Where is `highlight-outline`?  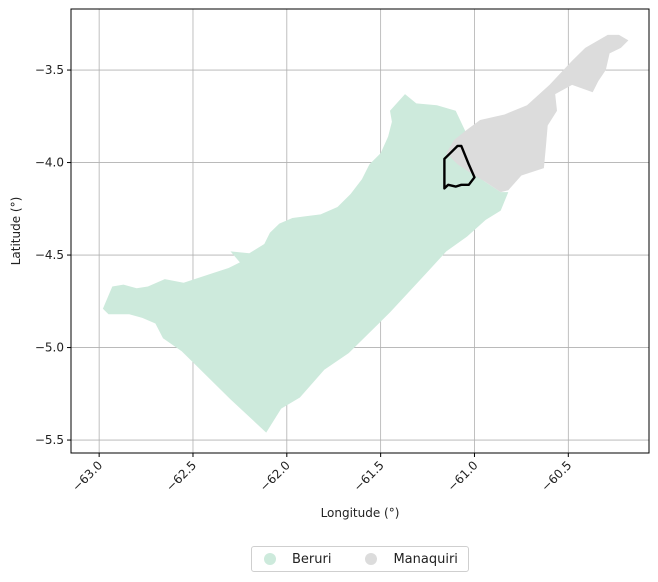 highlight-outline is located at coordinates (459, 167).